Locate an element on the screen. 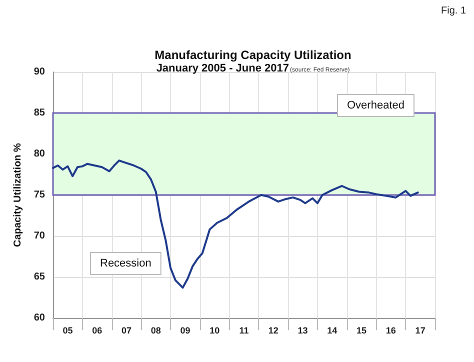  y-tick-label: 75 is located at coordinates (40, 195).